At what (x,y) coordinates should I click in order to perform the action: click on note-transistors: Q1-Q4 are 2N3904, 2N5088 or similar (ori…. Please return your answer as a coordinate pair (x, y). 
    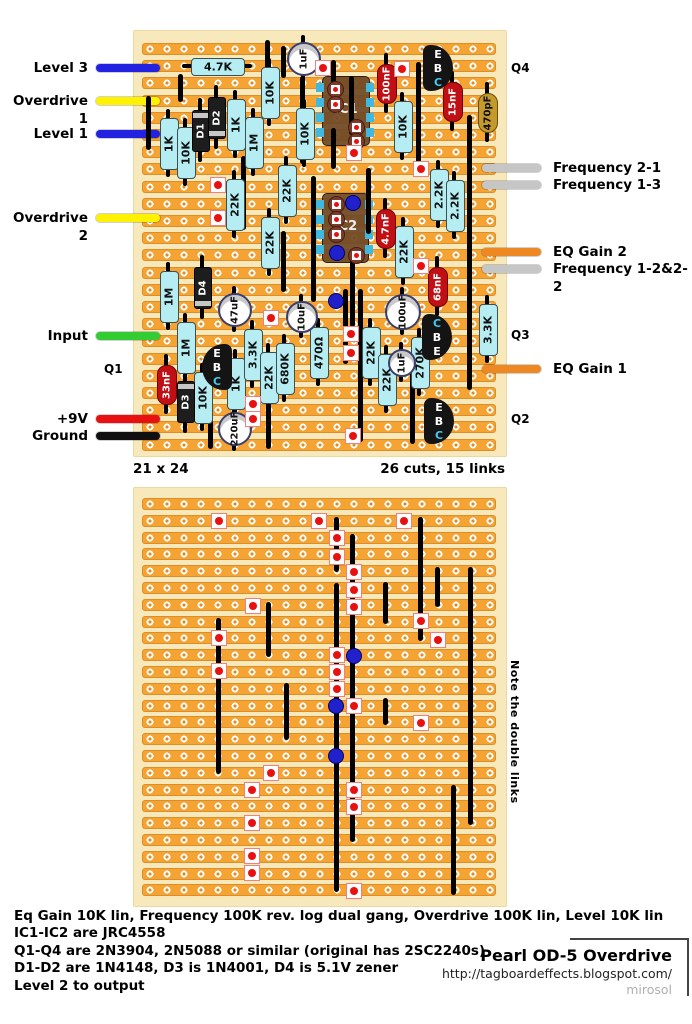
    Looking at the image, I should click on (250, 950).